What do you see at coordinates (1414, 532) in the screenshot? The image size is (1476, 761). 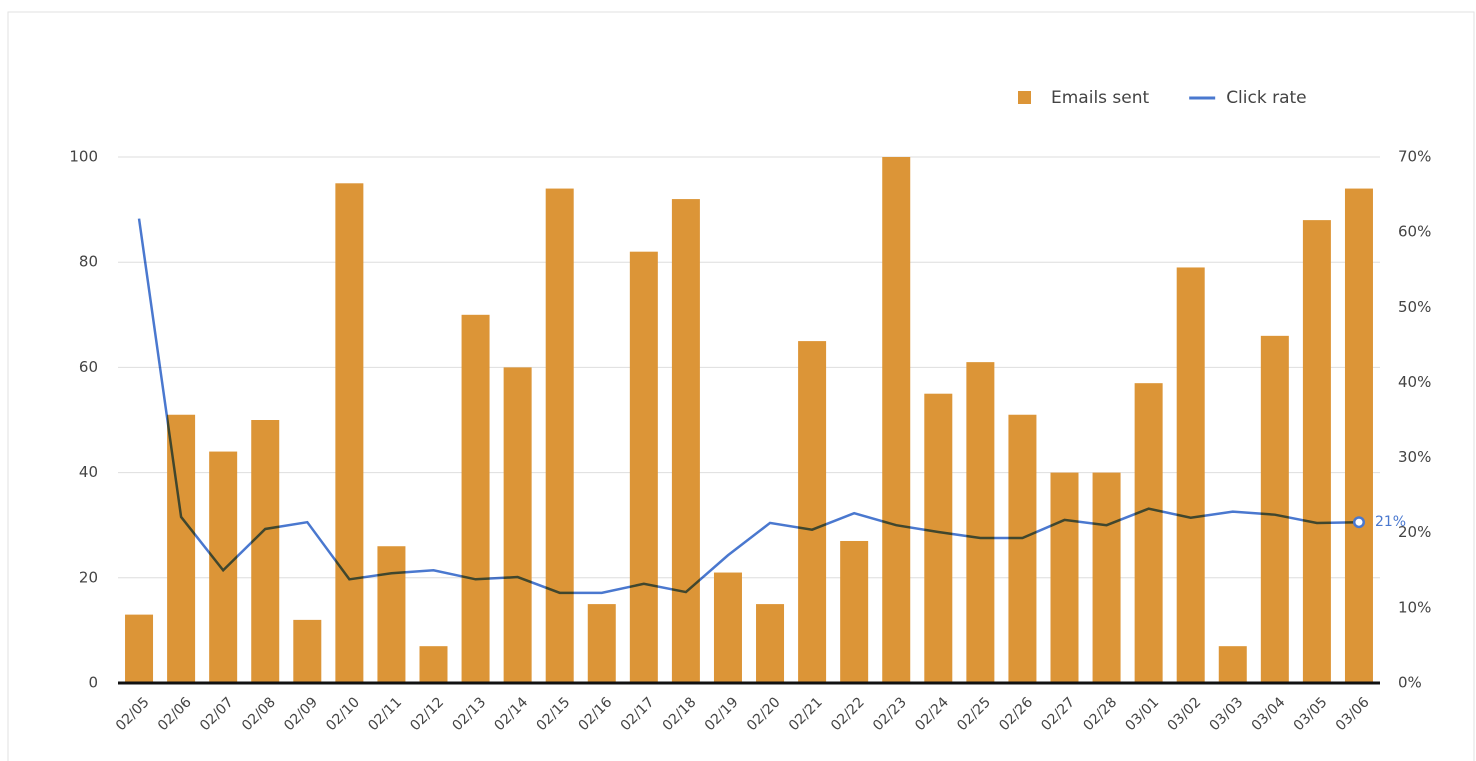 I see `y2-tick-label: 20%` at bounding box center [1414, 532].